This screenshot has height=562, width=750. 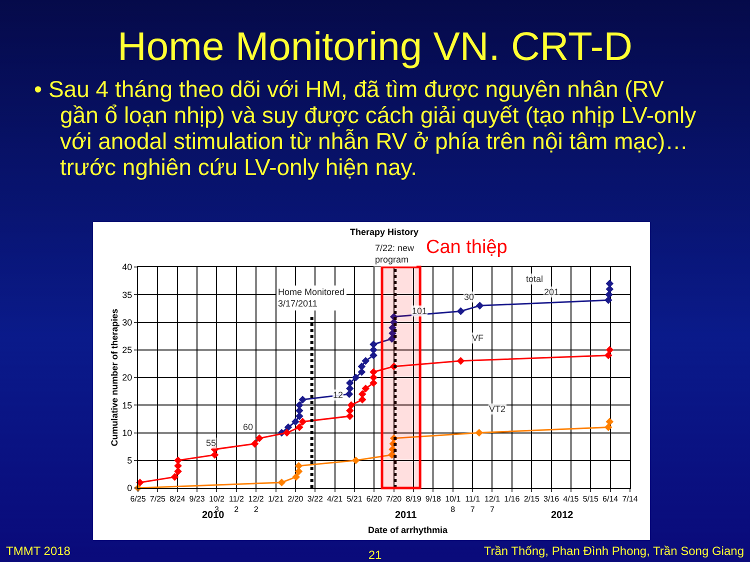 What do you see at coordinates (127, 405) in the screenshot?
I see `y-tick-label: 15` at bounding box center [127, 405].